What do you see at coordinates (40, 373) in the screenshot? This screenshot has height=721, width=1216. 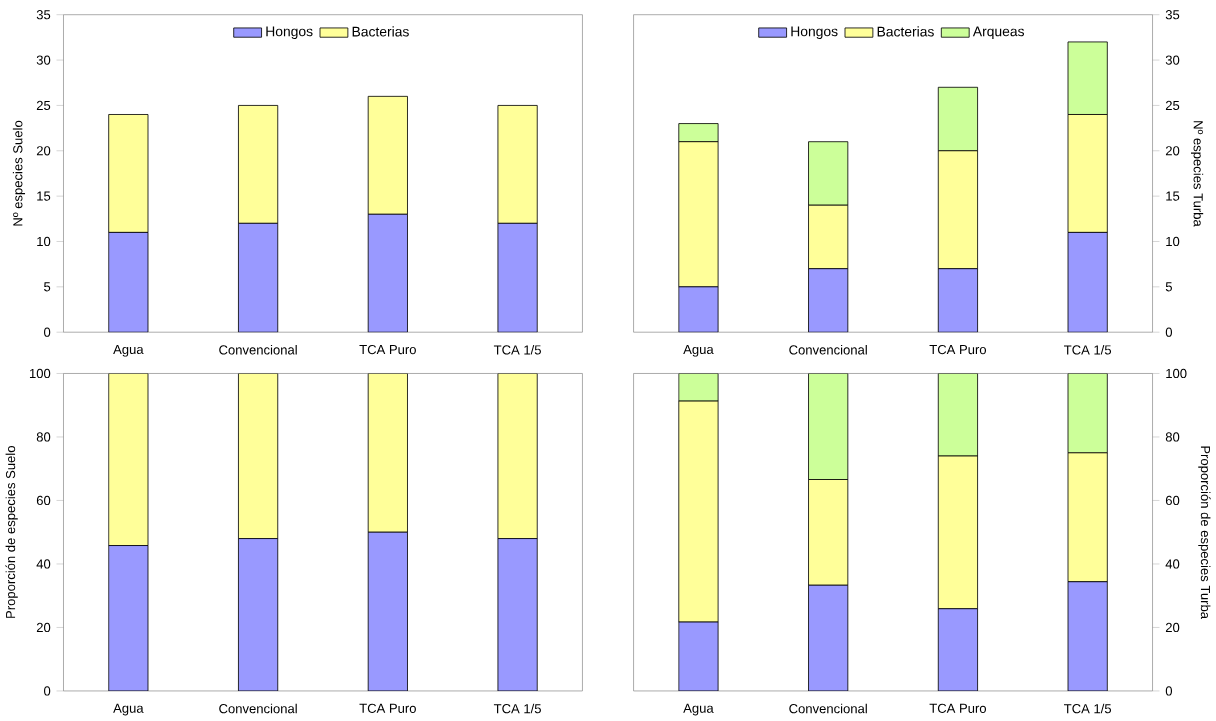 I see `y-tick-label: 100` at bounding box center [40, 373].